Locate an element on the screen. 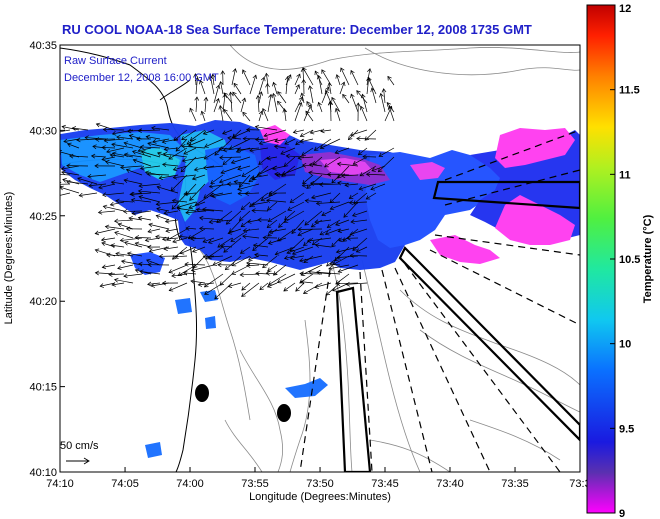 The height and width of the screenshot is (519, 660). scale-arrow-head is located at coordinates (86, 461).